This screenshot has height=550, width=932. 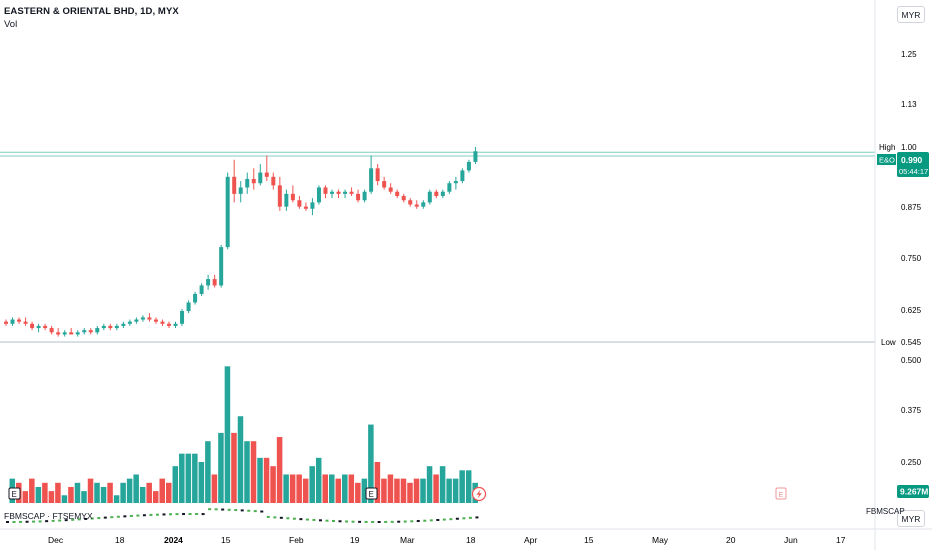 I want to click on indicator-name: FBMSCAP · FTSEMYX, so click(x=48, y=516).